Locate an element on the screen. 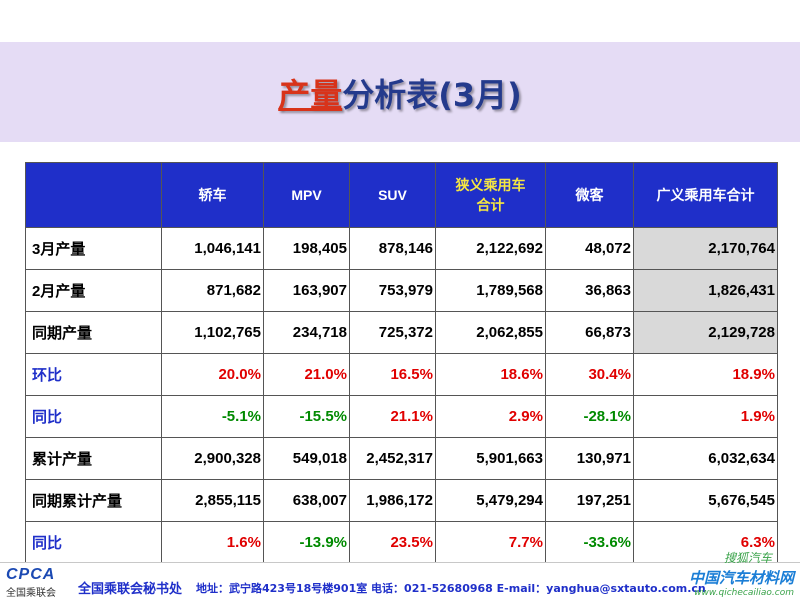  ratio-row: 环比 20.0% 21.0% 16.5% 18.6% 30.4% 18.9% is located at coordinates (401, 374).